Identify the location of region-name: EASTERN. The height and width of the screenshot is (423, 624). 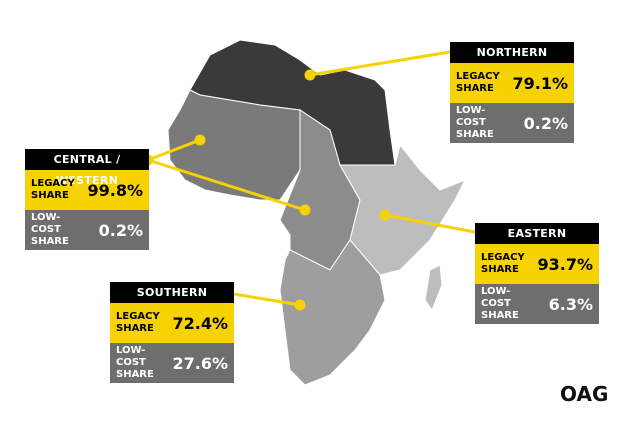
(537, 233).